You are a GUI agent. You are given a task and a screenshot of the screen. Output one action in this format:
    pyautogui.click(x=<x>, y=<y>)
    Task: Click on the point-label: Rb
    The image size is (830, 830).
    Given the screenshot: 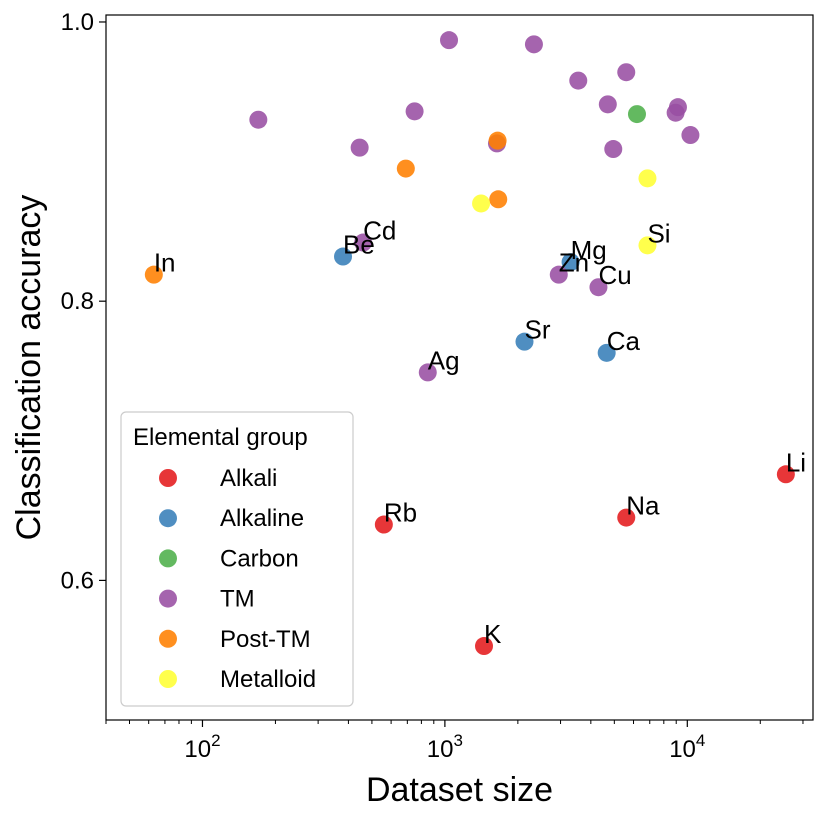 What is the action you would take?
    pyautogui.click(x=400, y=513)
    